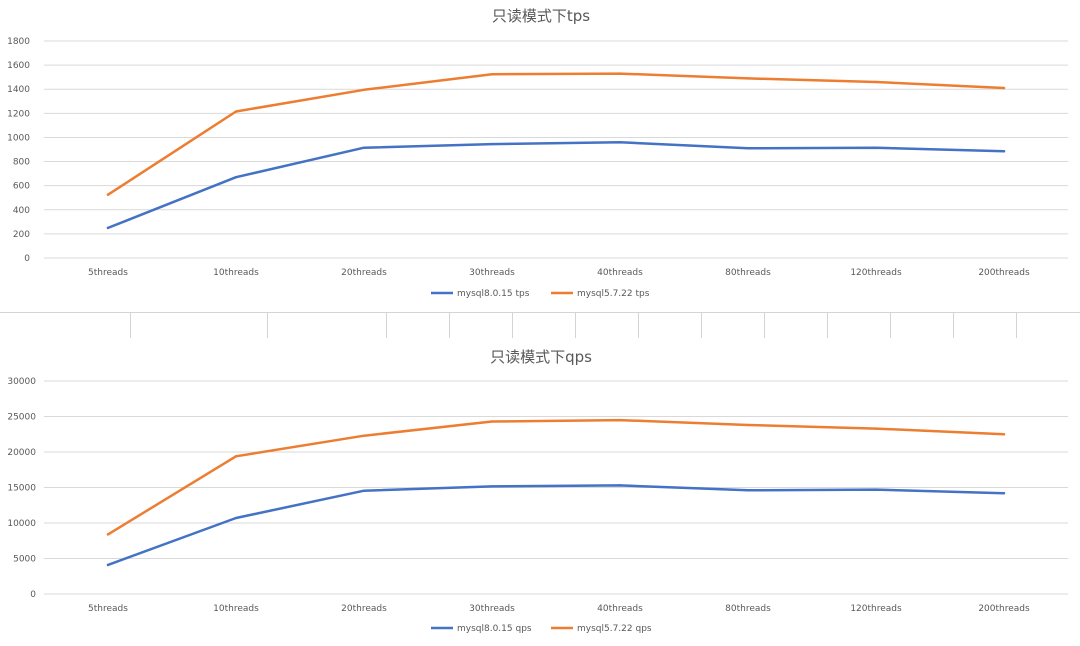 This screenshot has width=1080, height=646. I want to click on qps-y-tick-label: 0, so click(33, 595).